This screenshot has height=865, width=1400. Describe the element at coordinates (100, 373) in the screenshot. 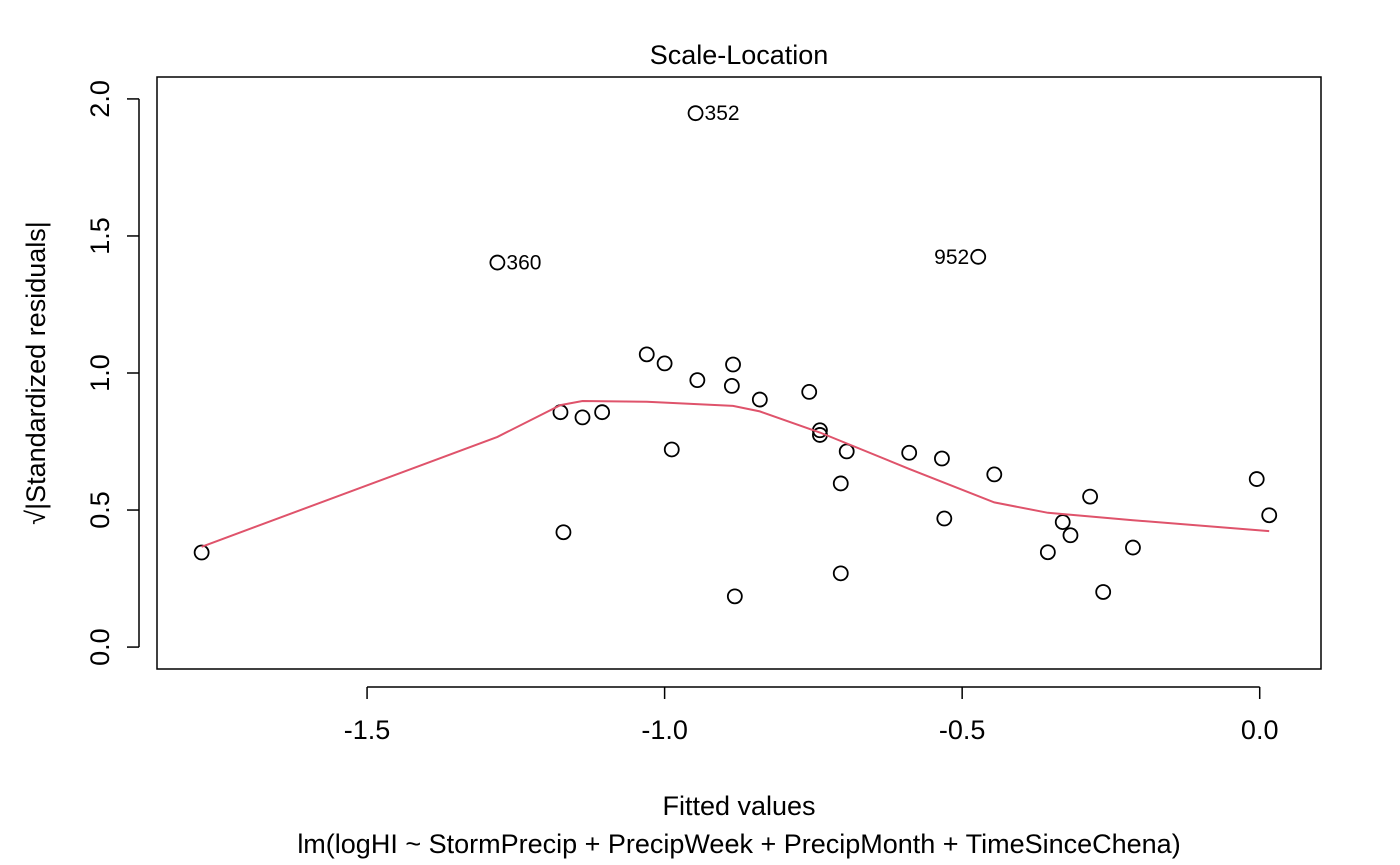

I see `y-tick-label: 1.0` at that location.